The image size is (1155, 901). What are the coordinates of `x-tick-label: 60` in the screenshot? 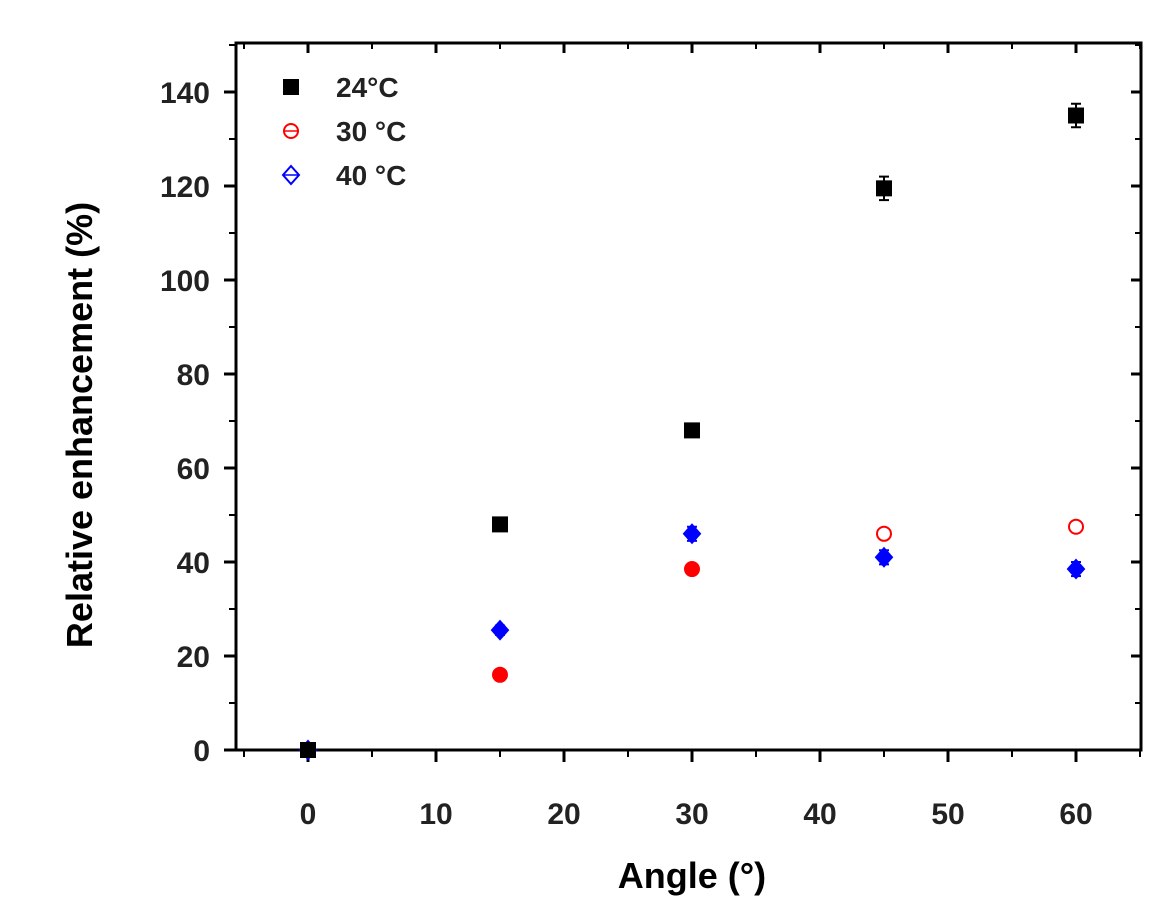 It's located at (1075, 814).